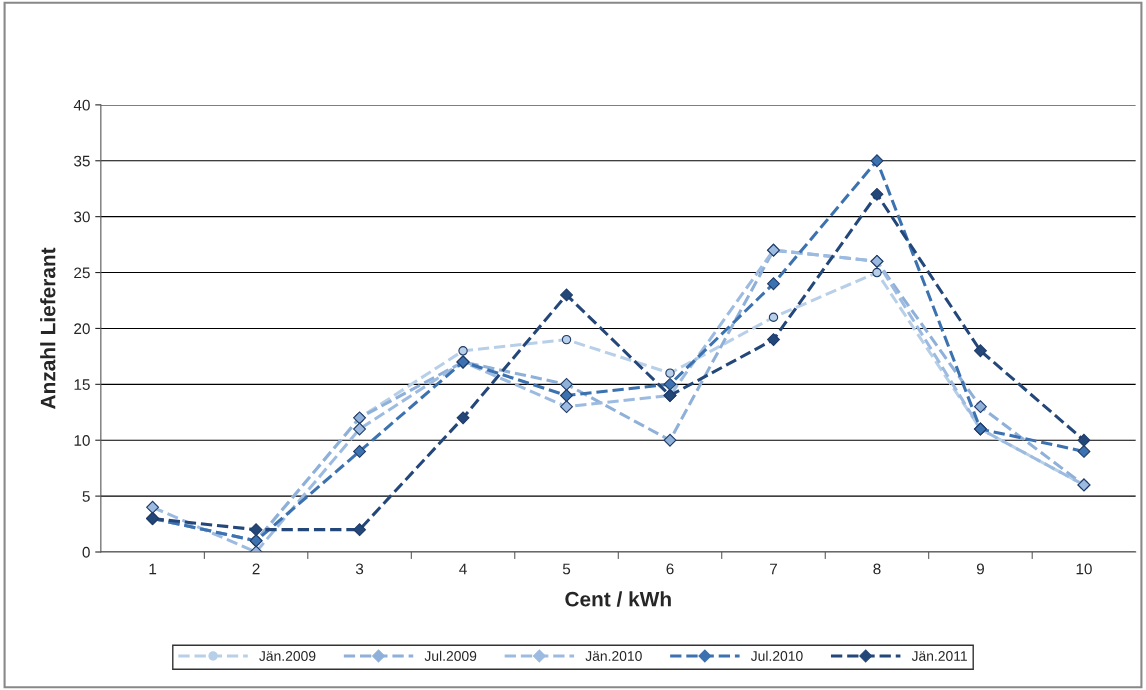 The width and height of the screenshot is (1146, 690). Describe the element at coordinates (256, 569) in the screenshot. I see `x-tick-label: 2` at that location.